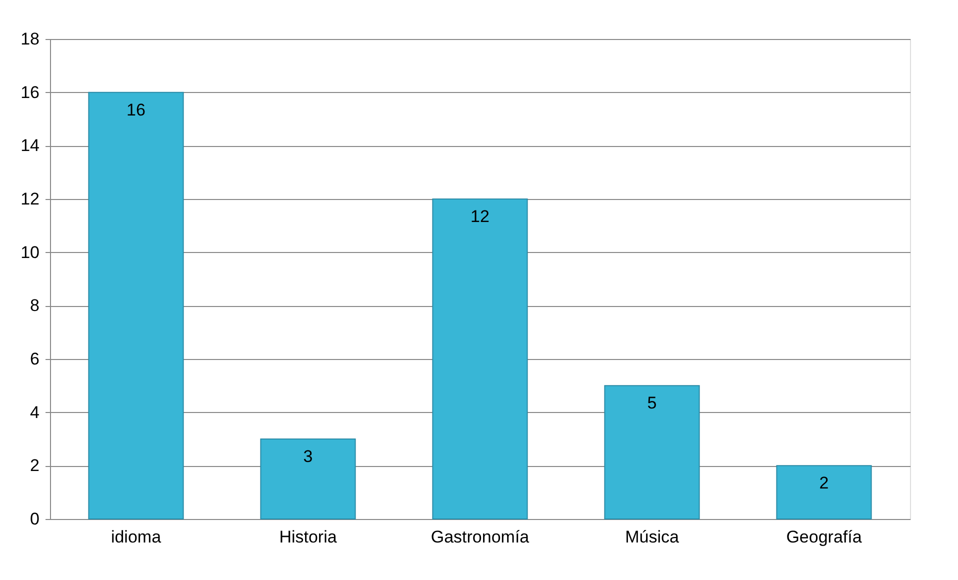 The image size is (958, 580). What do you see at coordinates (136, 537) in the screenshot?
I see `x-tick-label: idioma` at bounding box center [136, 537].